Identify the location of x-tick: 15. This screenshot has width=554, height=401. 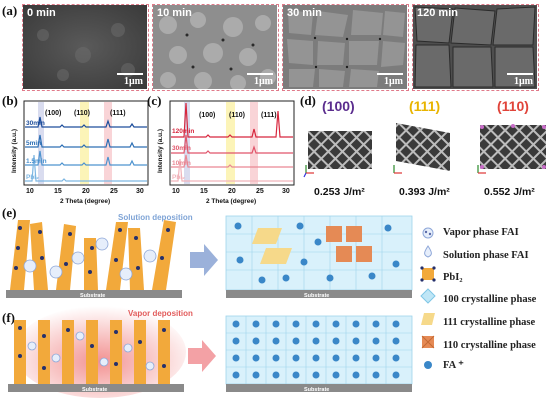
(58, 191).